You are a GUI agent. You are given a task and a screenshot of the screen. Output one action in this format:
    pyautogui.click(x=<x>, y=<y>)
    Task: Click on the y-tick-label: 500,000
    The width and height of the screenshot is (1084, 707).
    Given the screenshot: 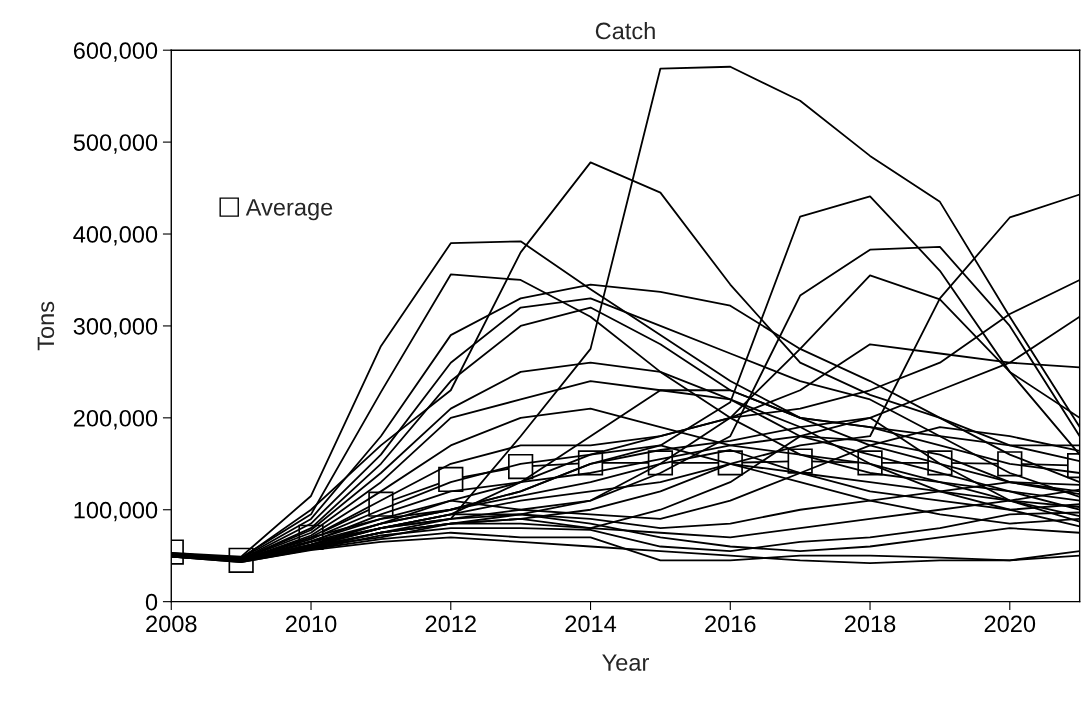 What is the action you would take?
    pyautogui.click(x=115, y=144)
    